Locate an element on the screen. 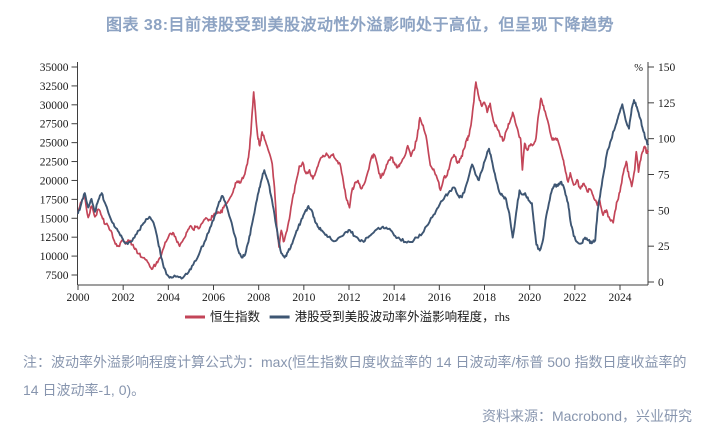 The height and width of the screenshot is (433, 720). right-axis-tick-label: 75 is located at coordinates (664, 176).